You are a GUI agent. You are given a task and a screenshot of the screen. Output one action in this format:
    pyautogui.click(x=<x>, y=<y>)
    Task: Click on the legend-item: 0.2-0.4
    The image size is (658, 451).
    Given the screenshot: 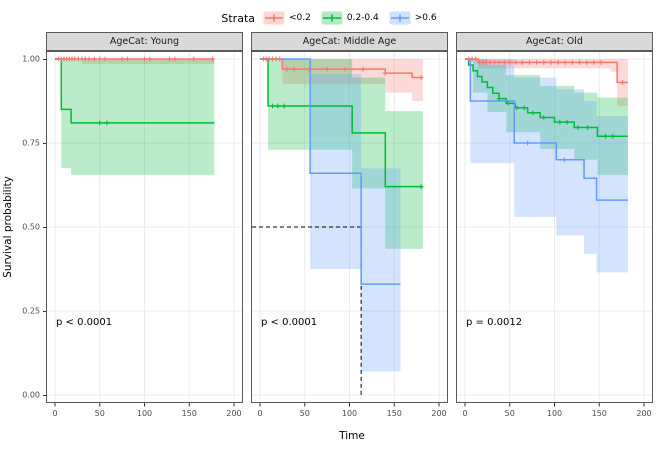 What is the action you would take?
    pyautogui.click(x=350, y=18)
    